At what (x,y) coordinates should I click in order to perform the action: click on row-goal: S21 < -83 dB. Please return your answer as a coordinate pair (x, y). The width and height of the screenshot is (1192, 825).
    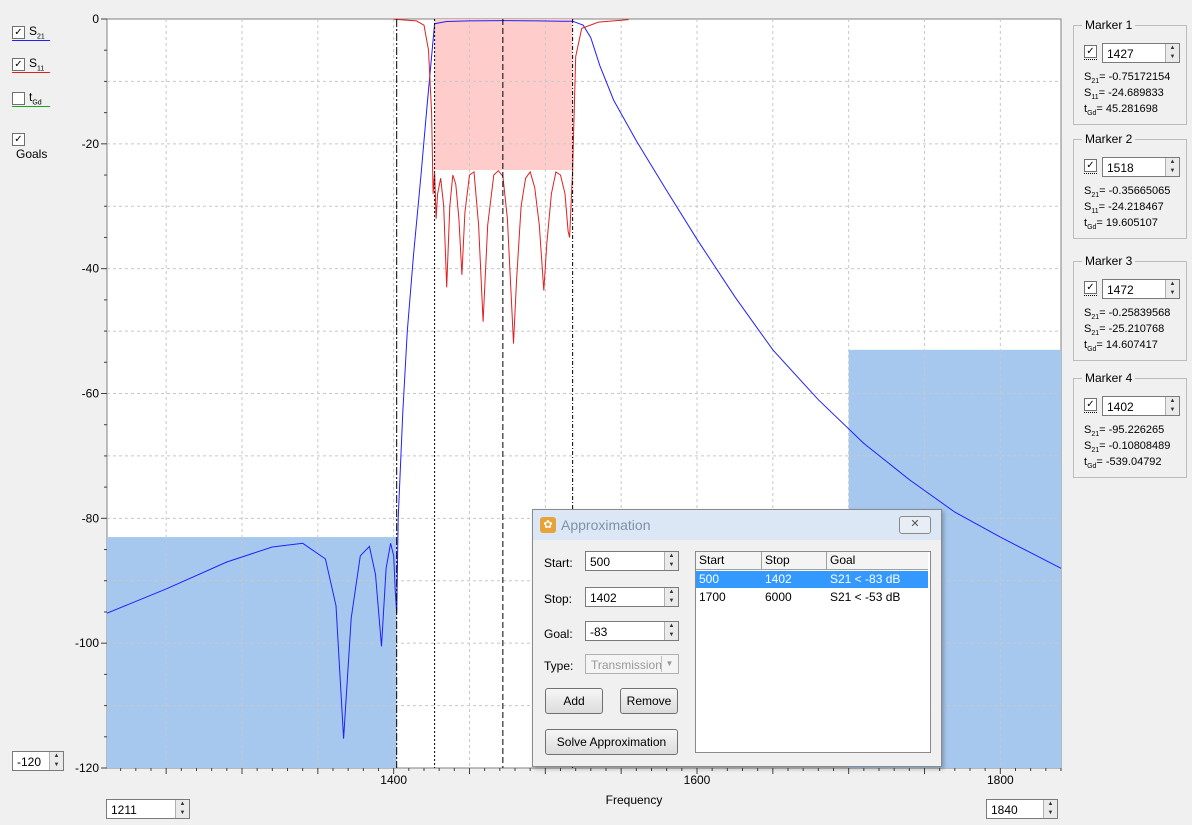
    Looking at the image, I should click on (865, 579).